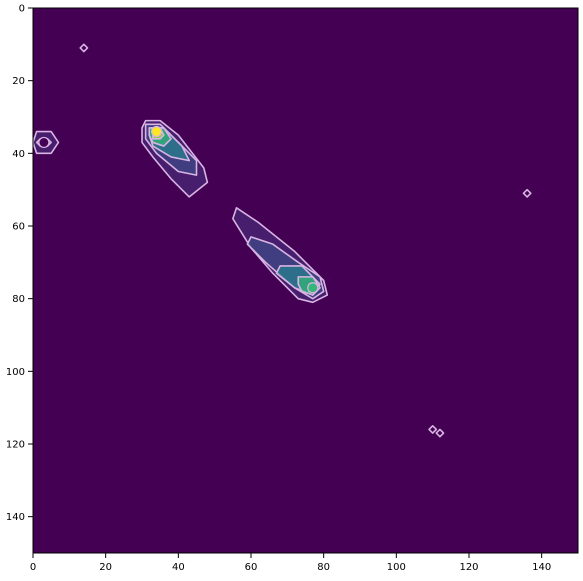 The image size is (583, 581). Describe the element at coordinates (396, 567) in the screenshot. I see `x-tick-label: 100` at that location.